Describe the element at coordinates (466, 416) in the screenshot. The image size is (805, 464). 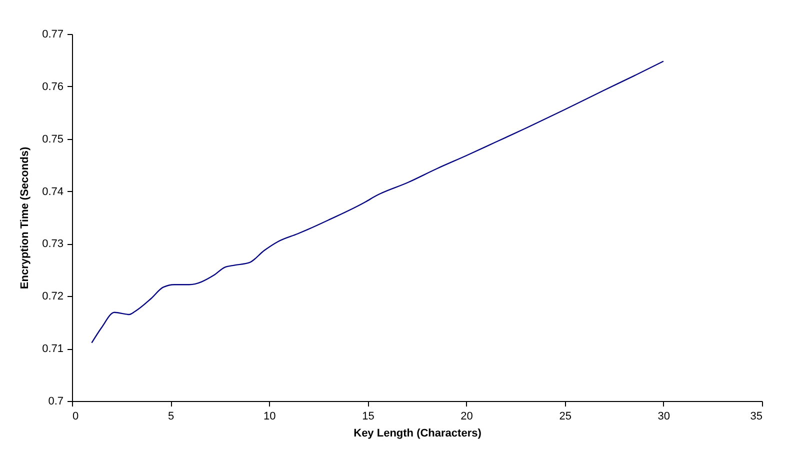
I see `x-tick-label: 20` at that location.